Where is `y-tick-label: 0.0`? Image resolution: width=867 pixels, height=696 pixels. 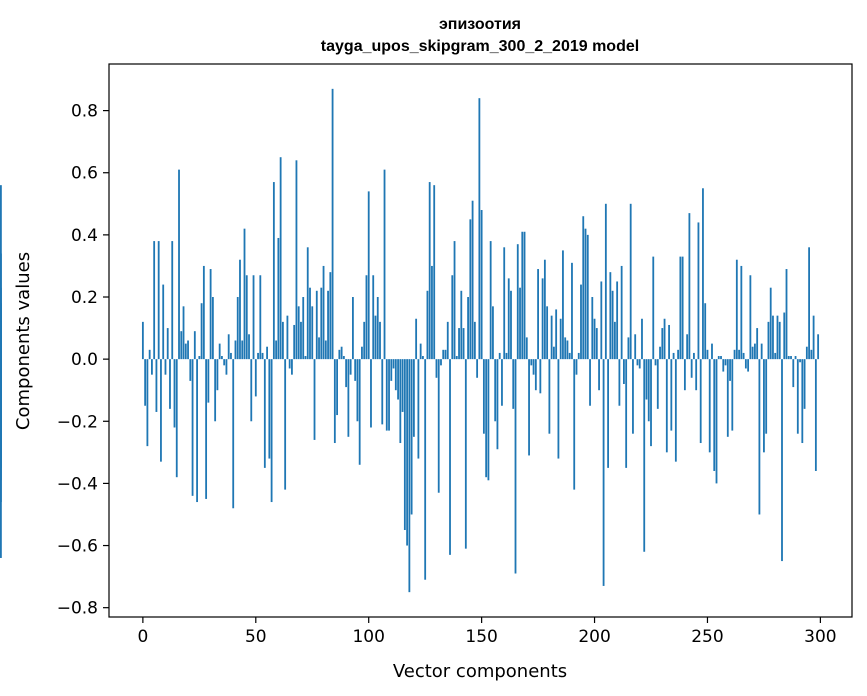
y-tick-label: 0.0 is located at coordinates (84, 360).